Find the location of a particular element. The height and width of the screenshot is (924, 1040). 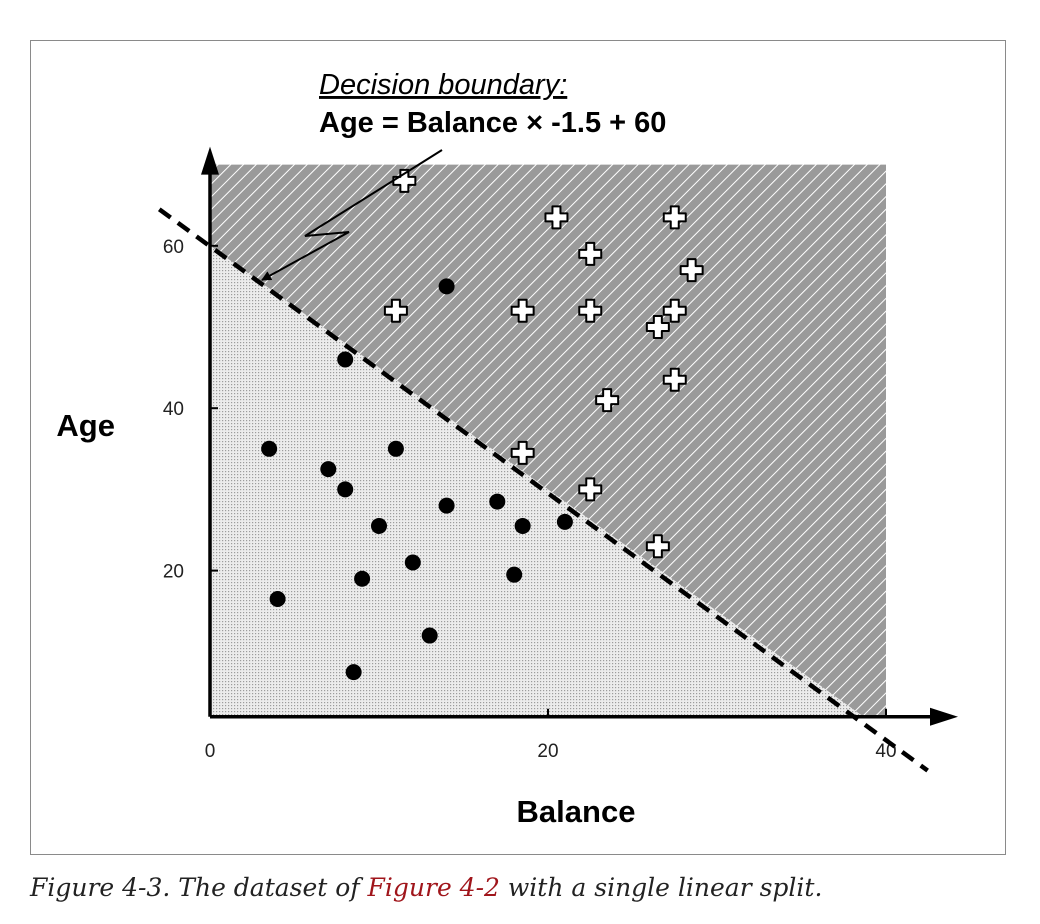

caption-prefix: Figure 4-3. The dataset of is located at coordinates (199, 887).